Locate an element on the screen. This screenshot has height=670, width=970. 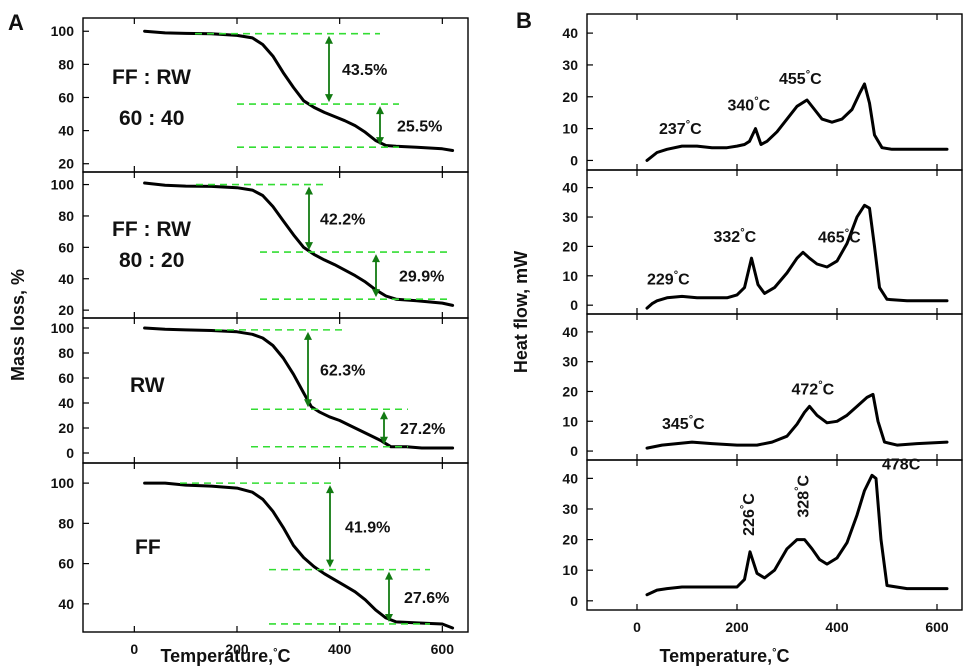
peak-temperature-label: 455°C is located at coordinates (800, 78).